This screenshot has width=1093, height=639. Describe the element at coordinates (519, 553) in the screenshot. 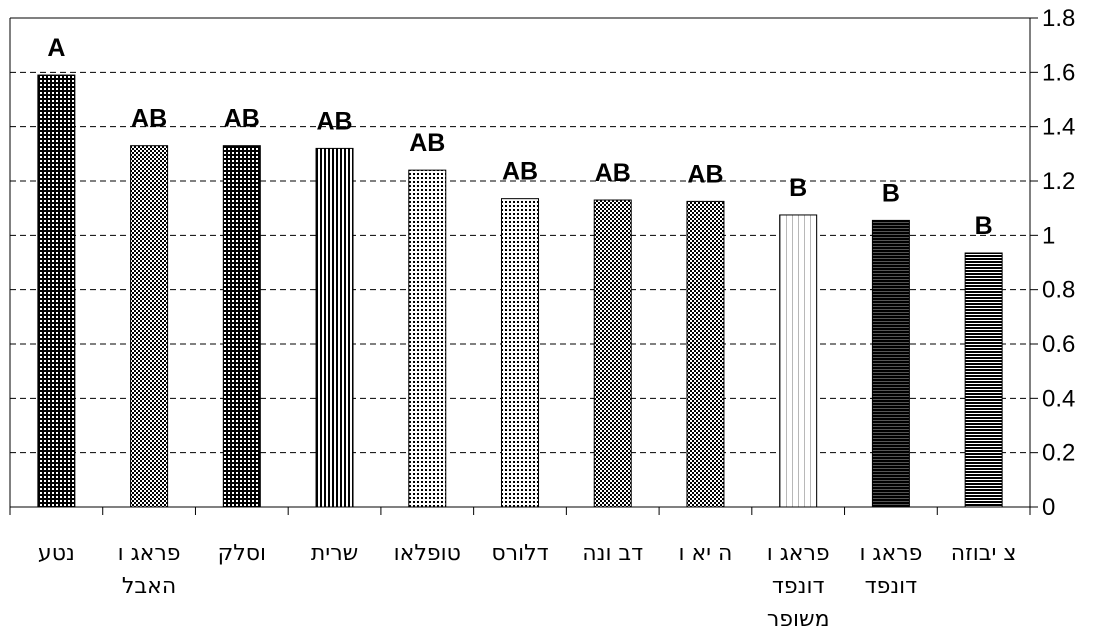

I see `category-label: דלורס` at that location.